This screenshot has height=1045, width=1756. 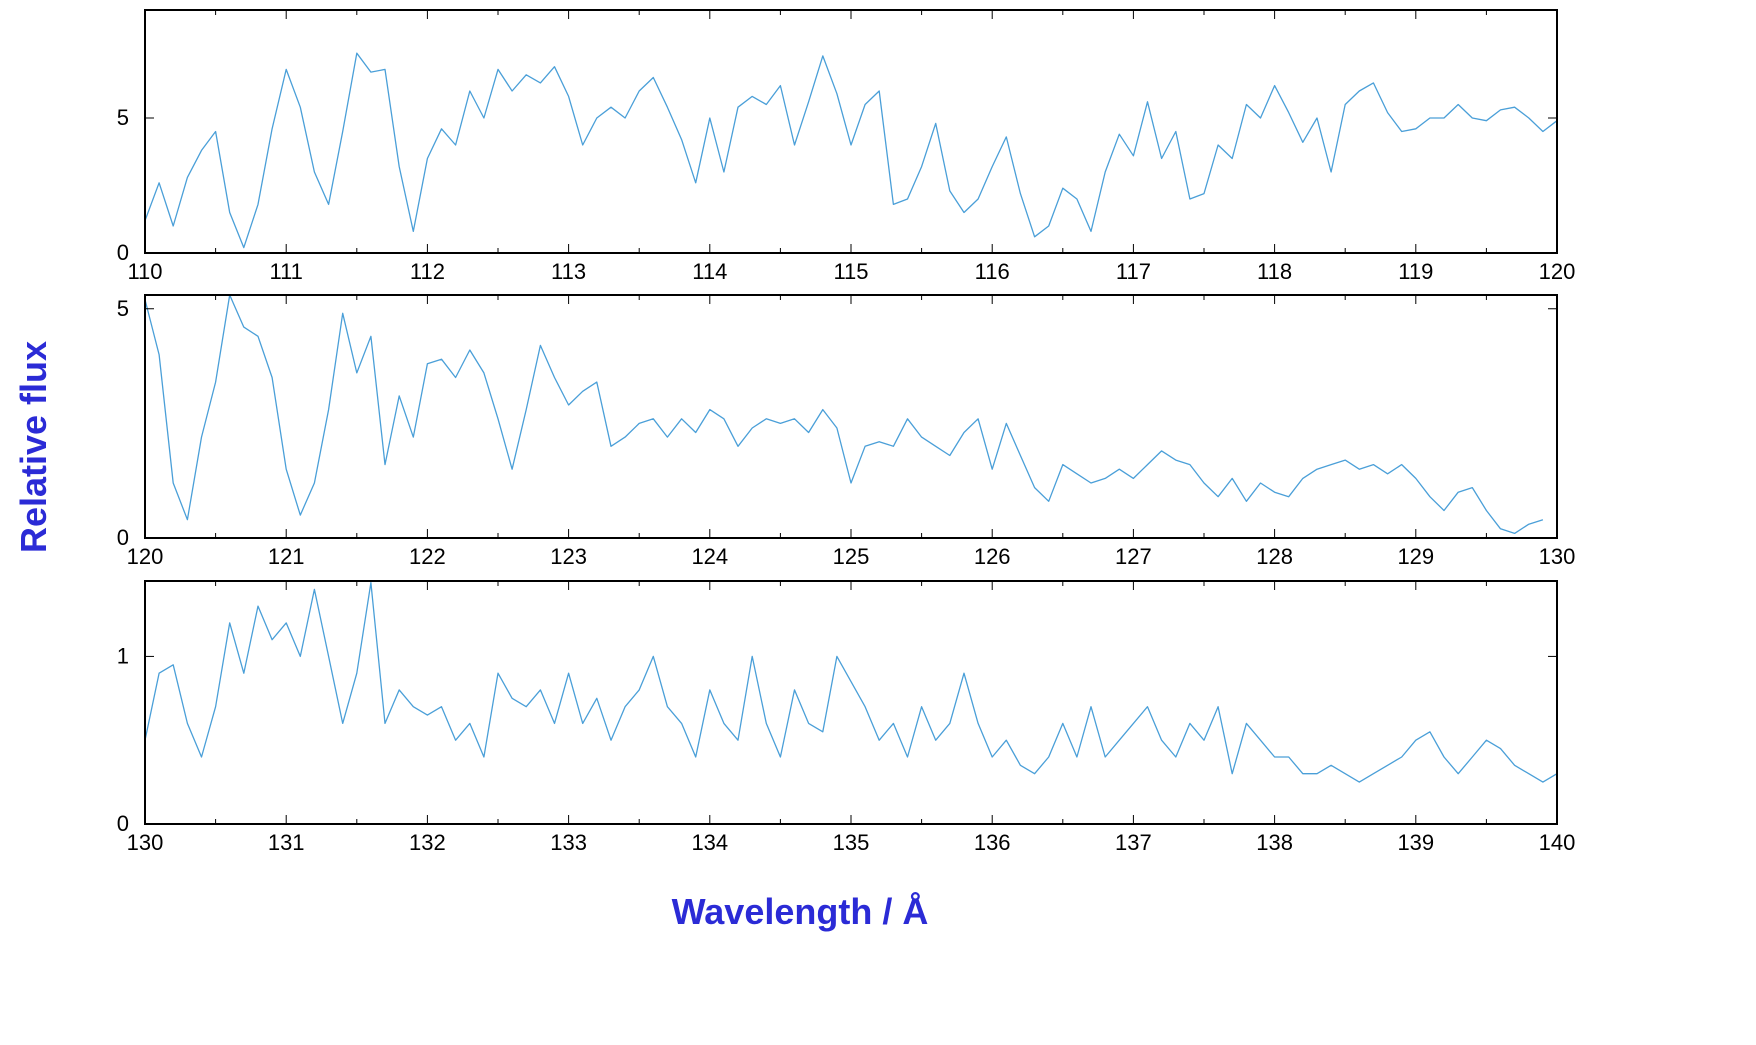 What do you see at coordinates (568, 842) in the screenshot?
I see `x-tick-label: 133` at bounding box center [568, 842].